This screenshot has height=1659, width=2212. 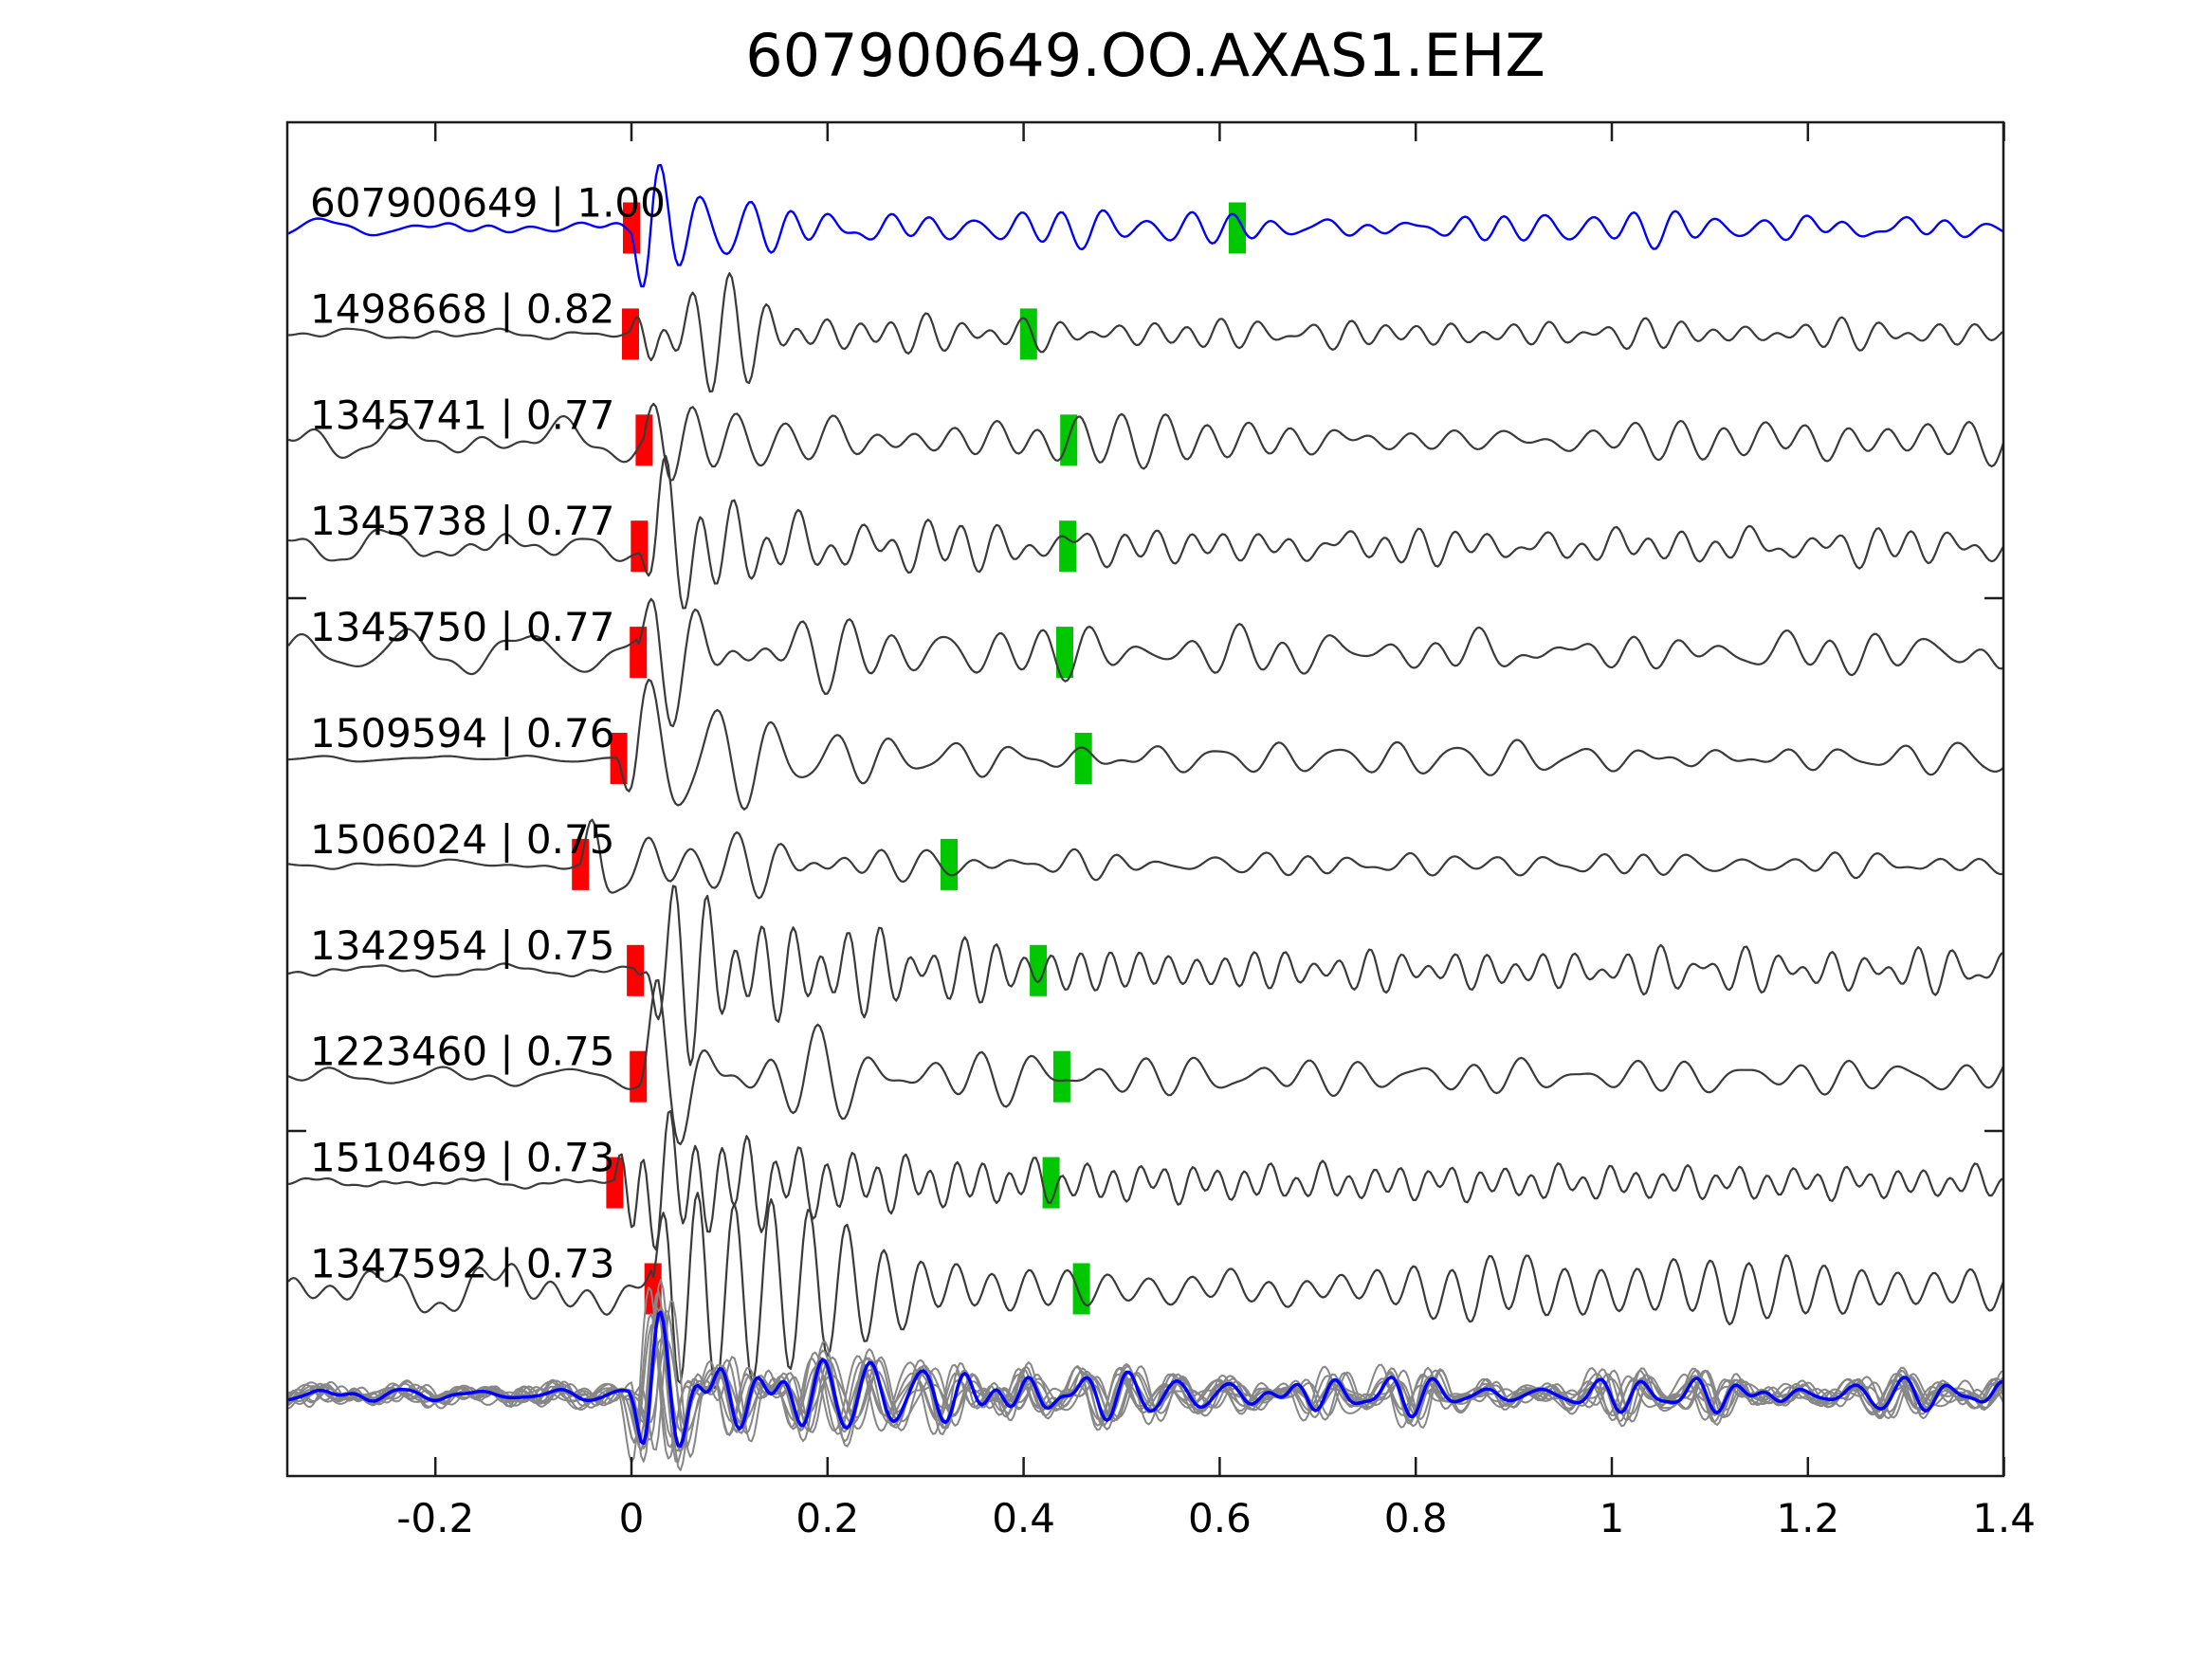 I want to click on x-tick-label: 1.2, so click(x=1807, y=1518).